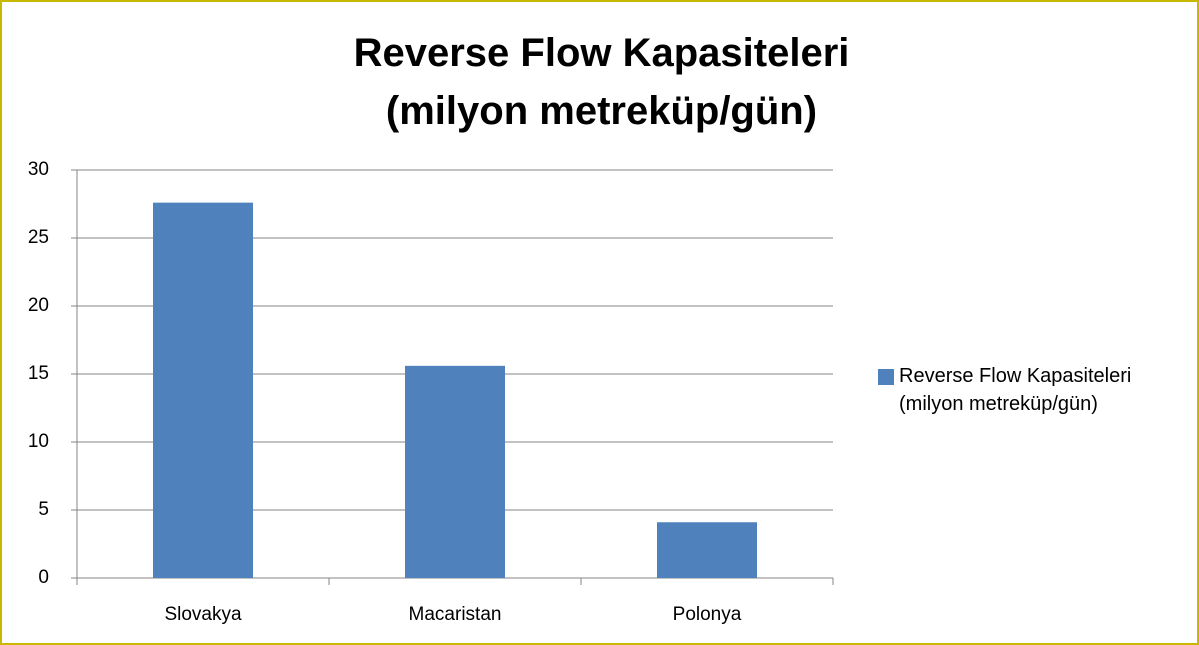 This screenshot has height=645, width=1199. Describe the element at coordinates (455, 614) in the screenshot. I see `x-tick-label: Macaristan` at that location.